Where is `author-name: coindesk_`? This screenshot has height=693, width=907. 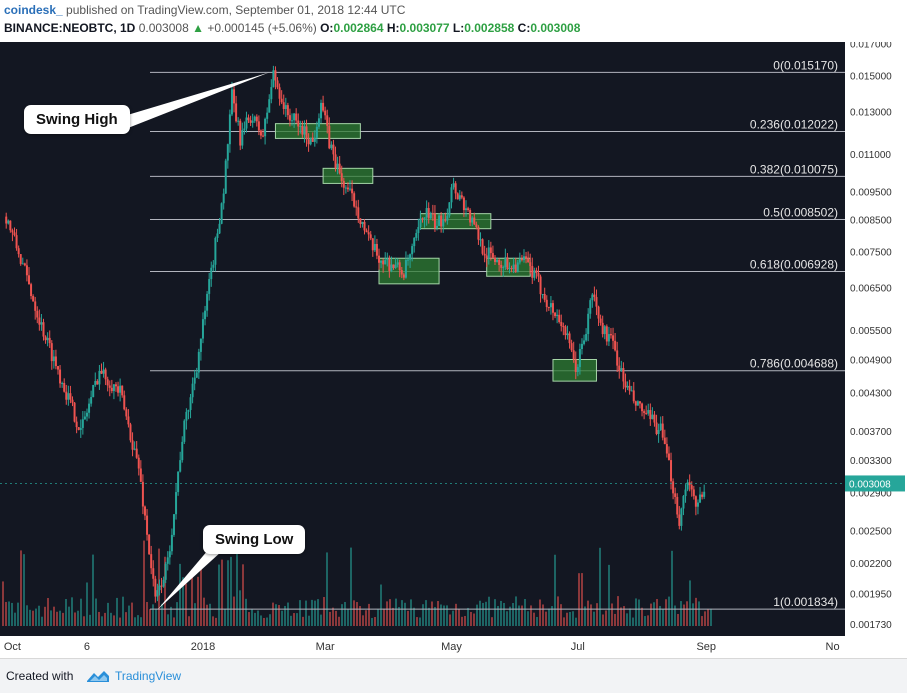 author-name: coindesk_ is located at coordinates (33, 10).